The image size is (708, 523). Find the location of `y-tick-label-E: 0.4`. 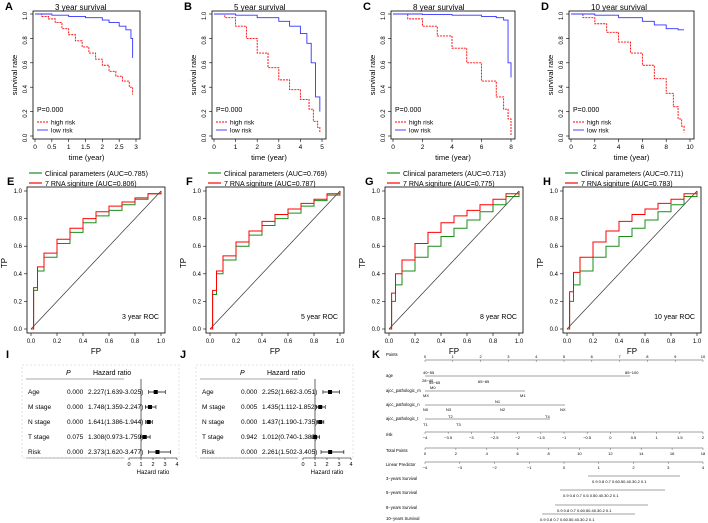

y-tick-label-E: 0.4 is located at coordinates (18, 275).